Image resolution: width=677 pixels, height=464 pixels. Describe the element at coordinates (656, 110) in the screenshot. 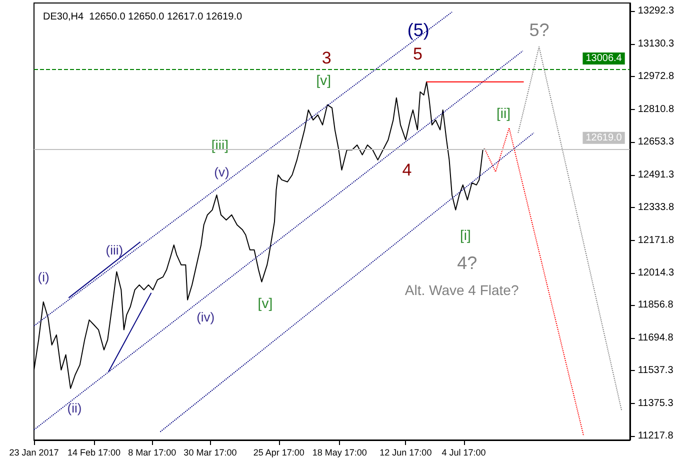

I see `y-tick-label: 12810.8` at that location.